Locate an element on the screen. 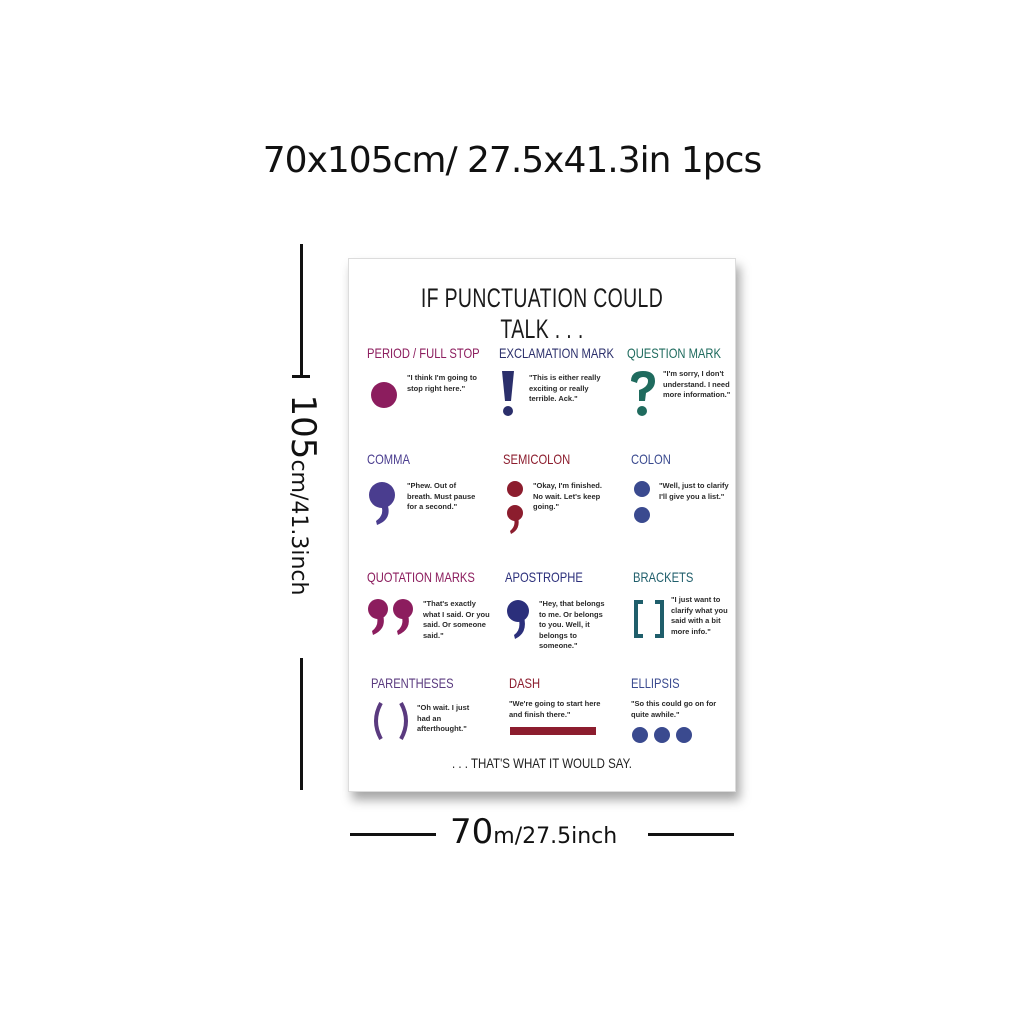 This screenshot has width=1024, height=1024. parentheses-title: PARENTHESES is located at coordinates (412, 683).